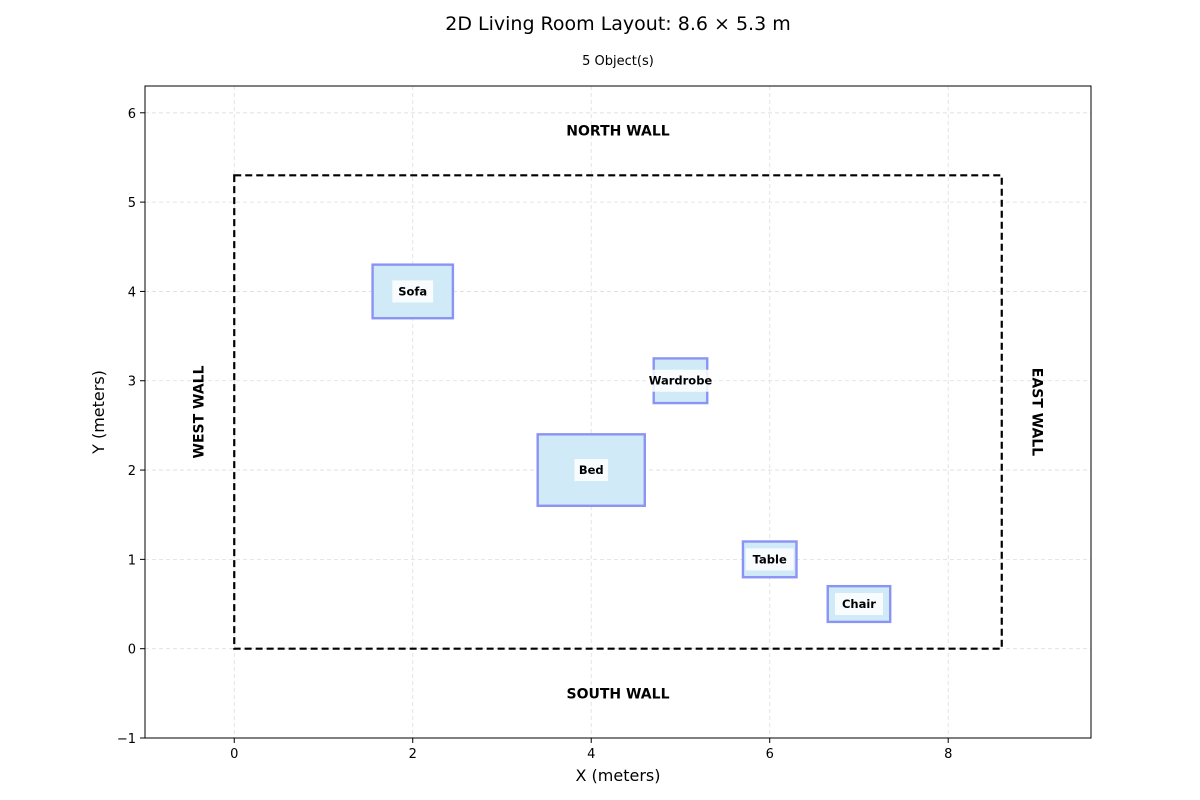 Image resolution: width=1200 pixels, height=800 pixels. What do you see at coordinates (948, 754) in the screenshot?
I see `x-tick-label: 8` at bounding box center [948, 754].